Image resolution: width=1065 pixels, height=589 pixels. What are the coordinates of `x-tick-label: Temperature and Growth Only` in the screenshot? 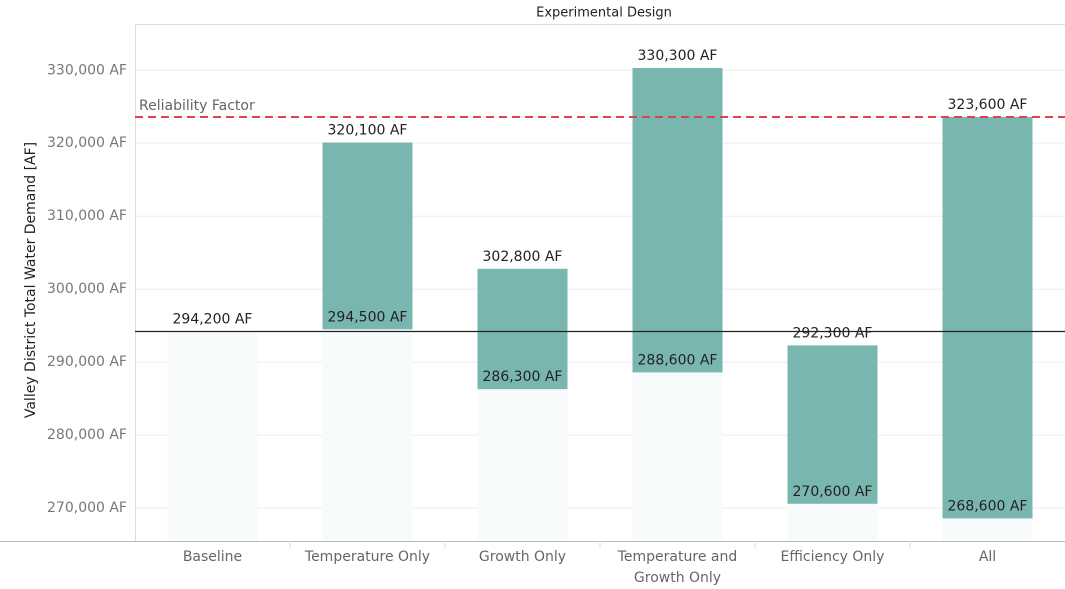 It's located at (677, 567).